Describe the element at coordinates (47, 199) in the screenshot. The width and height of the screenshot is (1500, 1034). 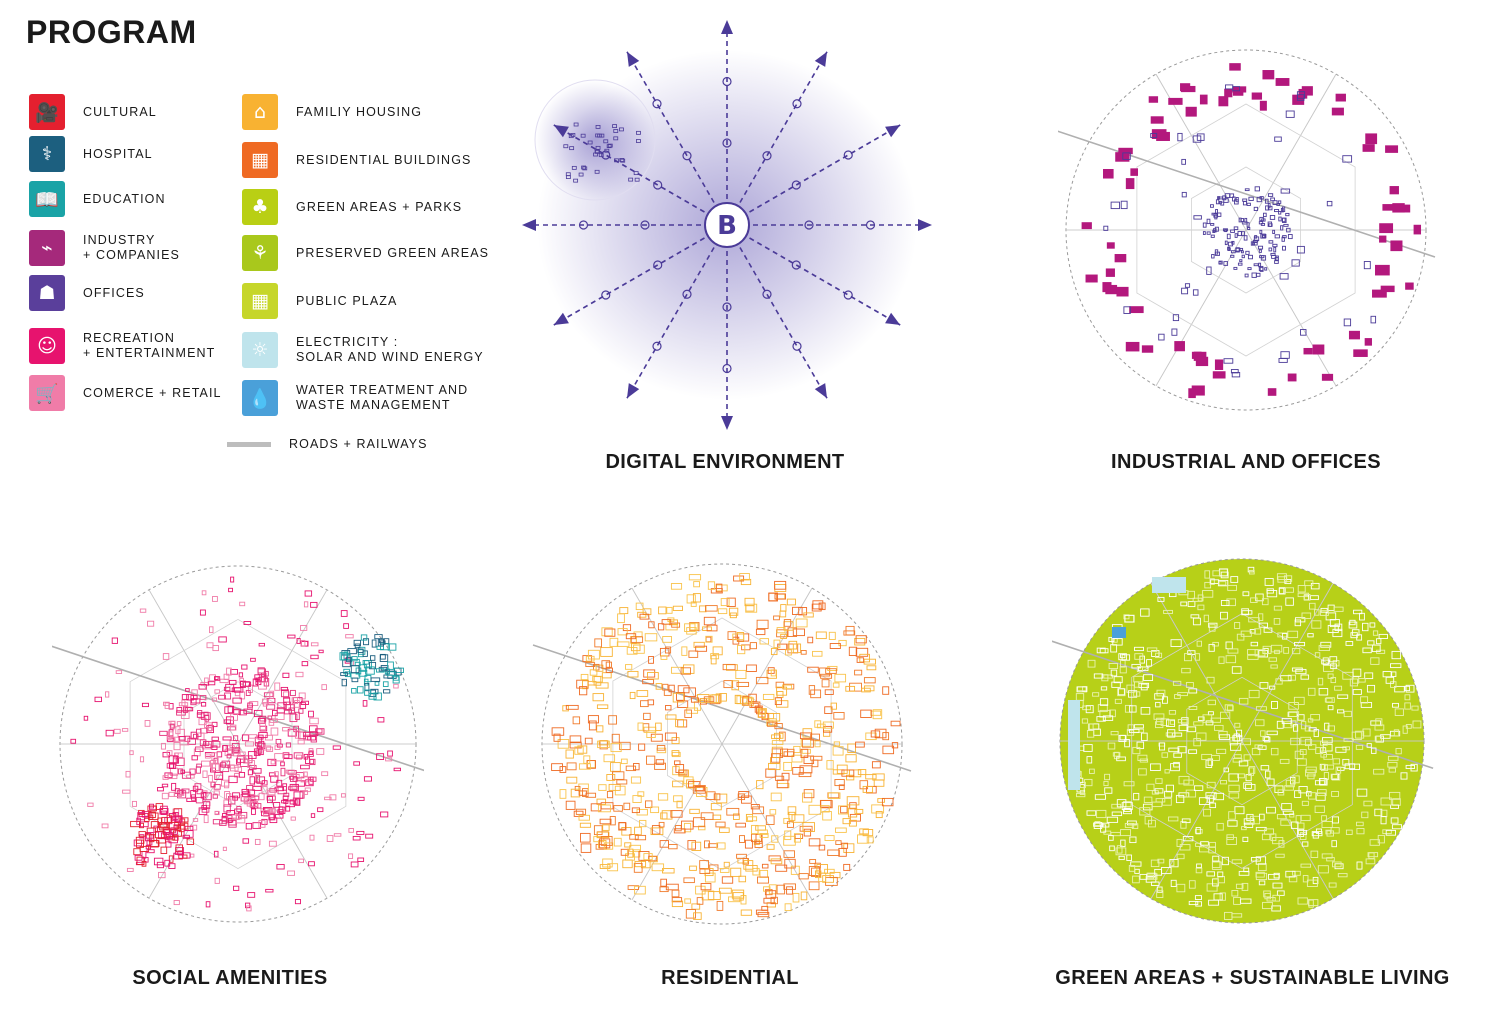
I see `book-icon: 📖` at that location.